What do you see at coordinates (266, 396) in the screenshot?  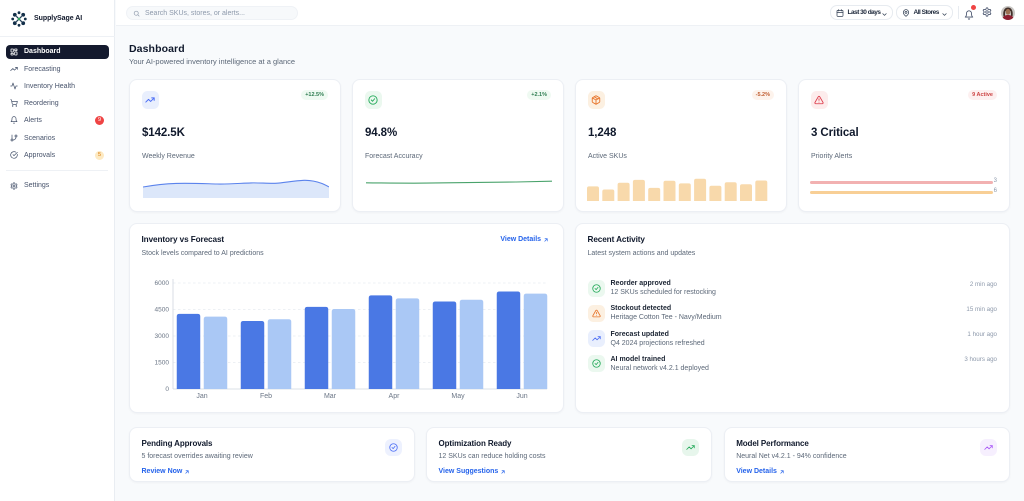 I see `svg-text: Feb` at bounding box center [266, 396].